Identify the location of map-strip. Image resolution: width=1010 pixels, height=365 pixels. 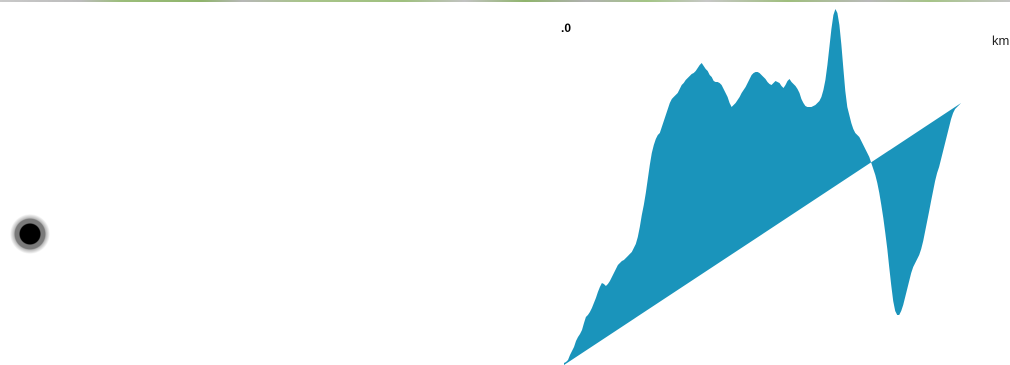
(505, 1).